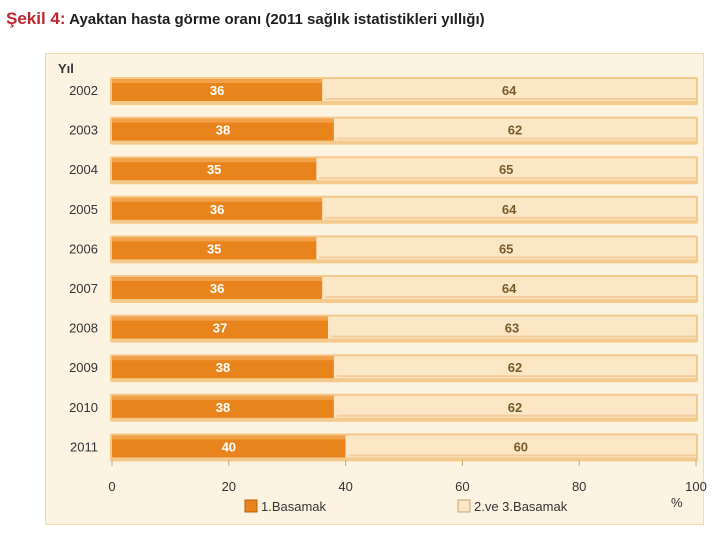 Image resolution: width=720 pixels, height=540 pixels. I want to click on y-tick-label: 2004, so click(83, 169).